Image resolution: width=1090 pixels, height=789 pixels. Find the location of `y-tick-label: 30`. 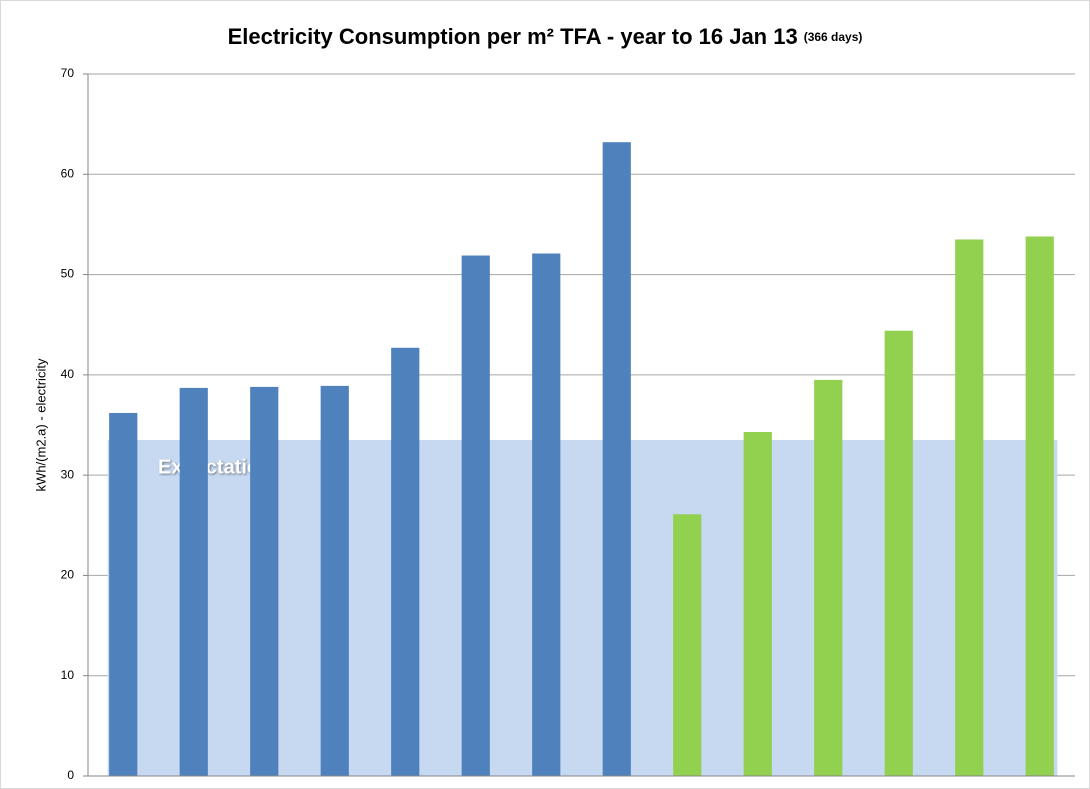

y-tick-label: 30 is located at coordinates (68, 474).